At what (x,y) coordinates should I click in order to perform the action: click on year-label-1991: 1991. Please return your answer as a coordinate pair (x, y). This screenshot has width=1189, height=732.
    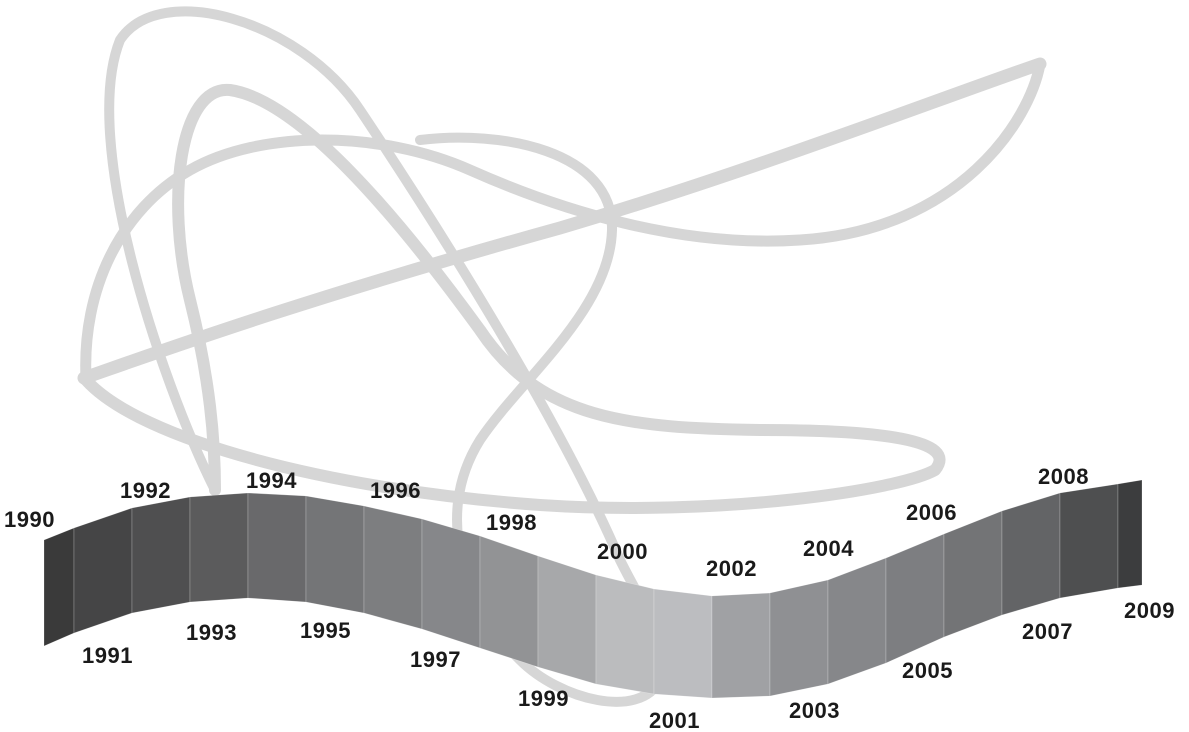
    Looking at the image, I should click on (107, 655).